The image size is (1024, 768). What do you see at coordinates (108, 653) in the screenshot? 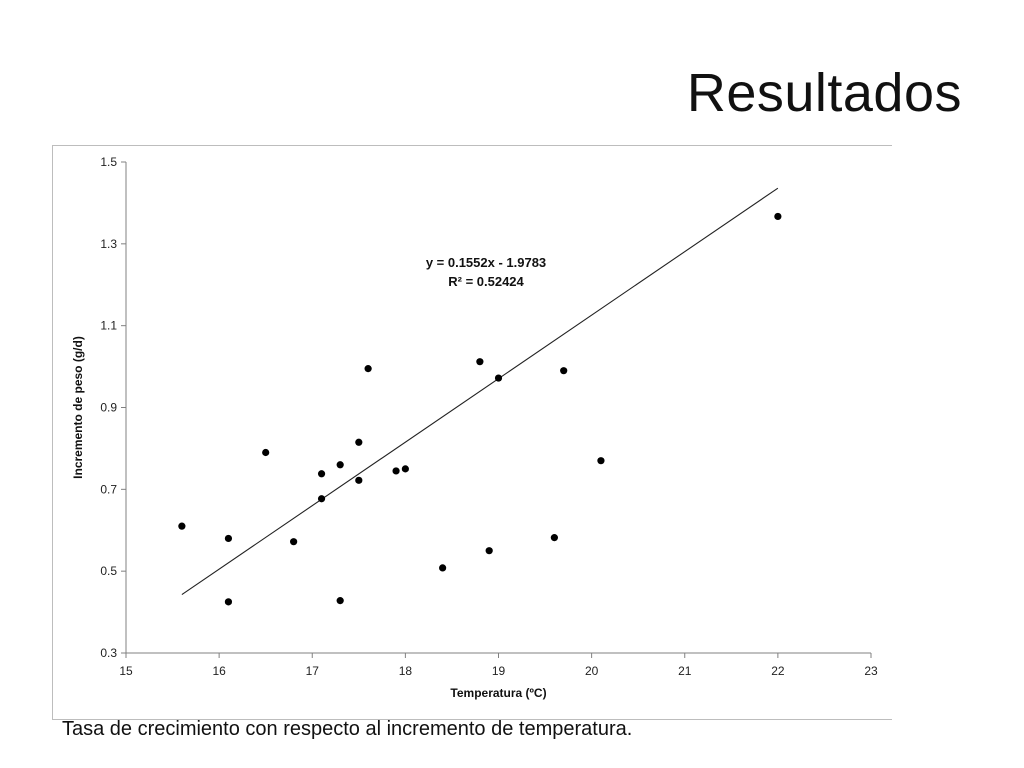
I see `y-tick-label: 0.3` at bounding box center [108, 653].